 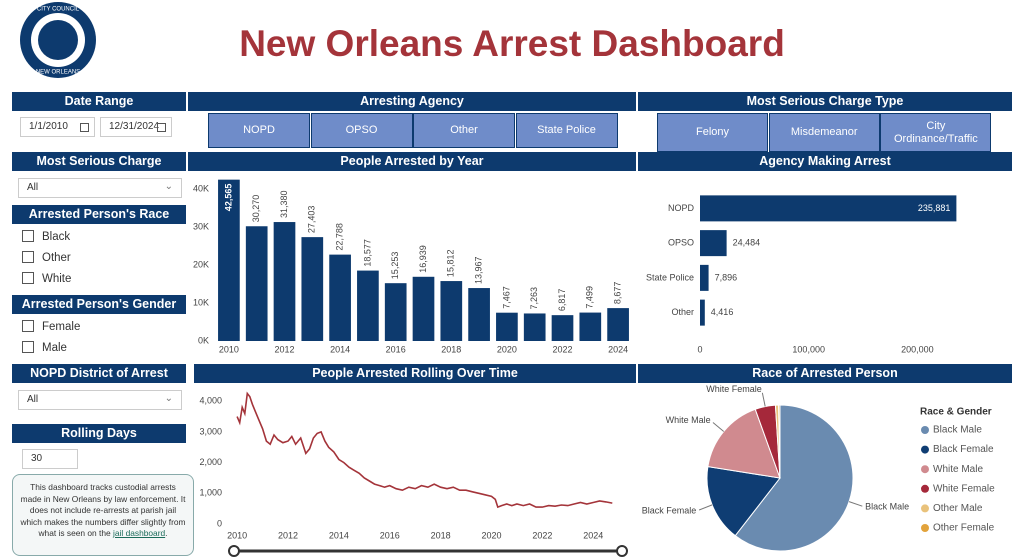 What do you see at coordinates (699, 349) in the screenshot?
I see `x-tick-label: 0` at bounding box center [699, 349].